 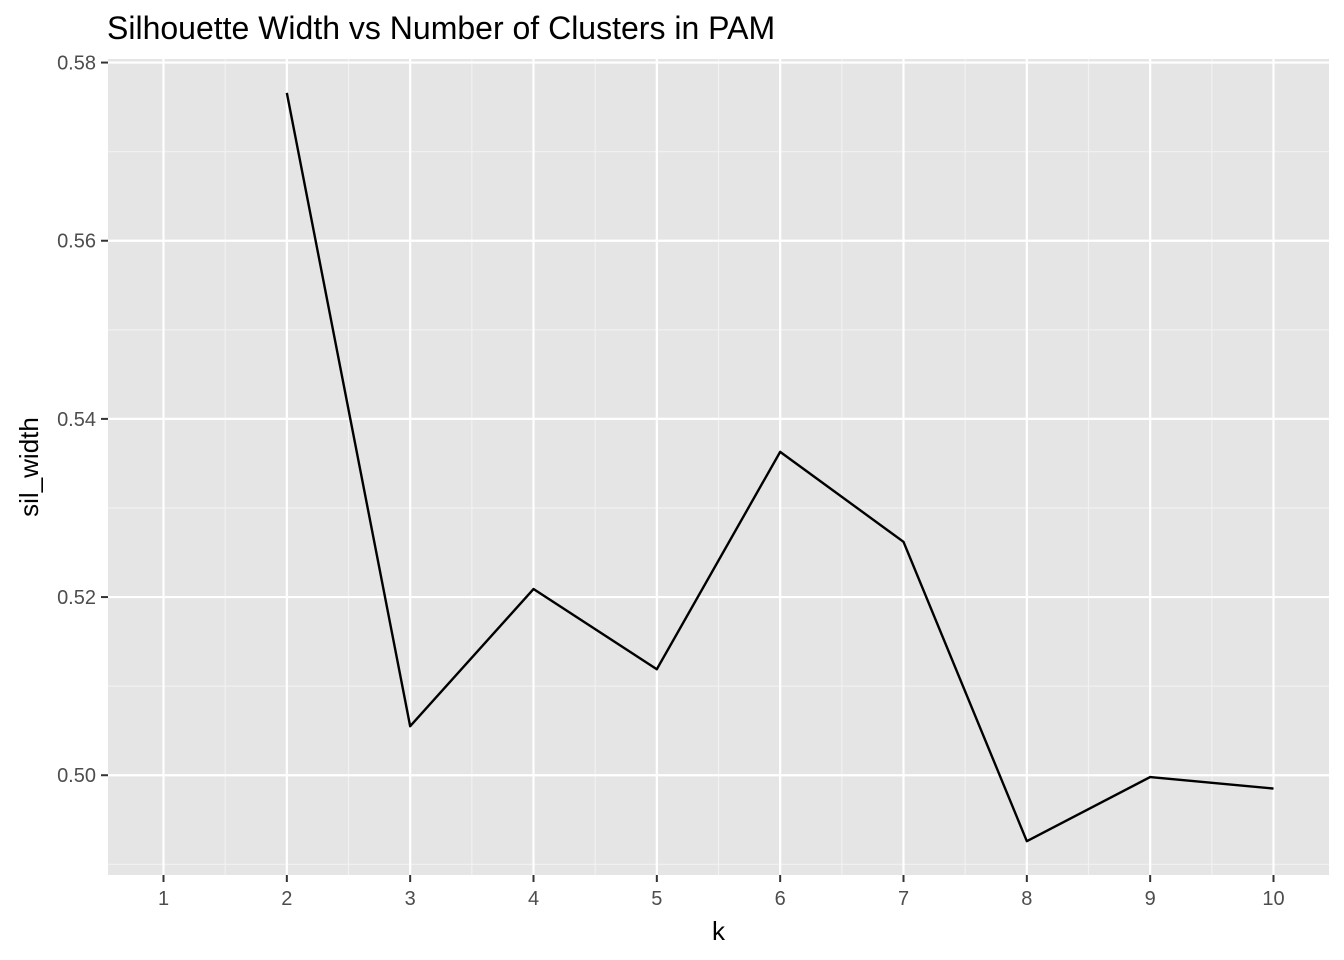 I want to click on x-axis-title: k, so click(x=719, y=931).